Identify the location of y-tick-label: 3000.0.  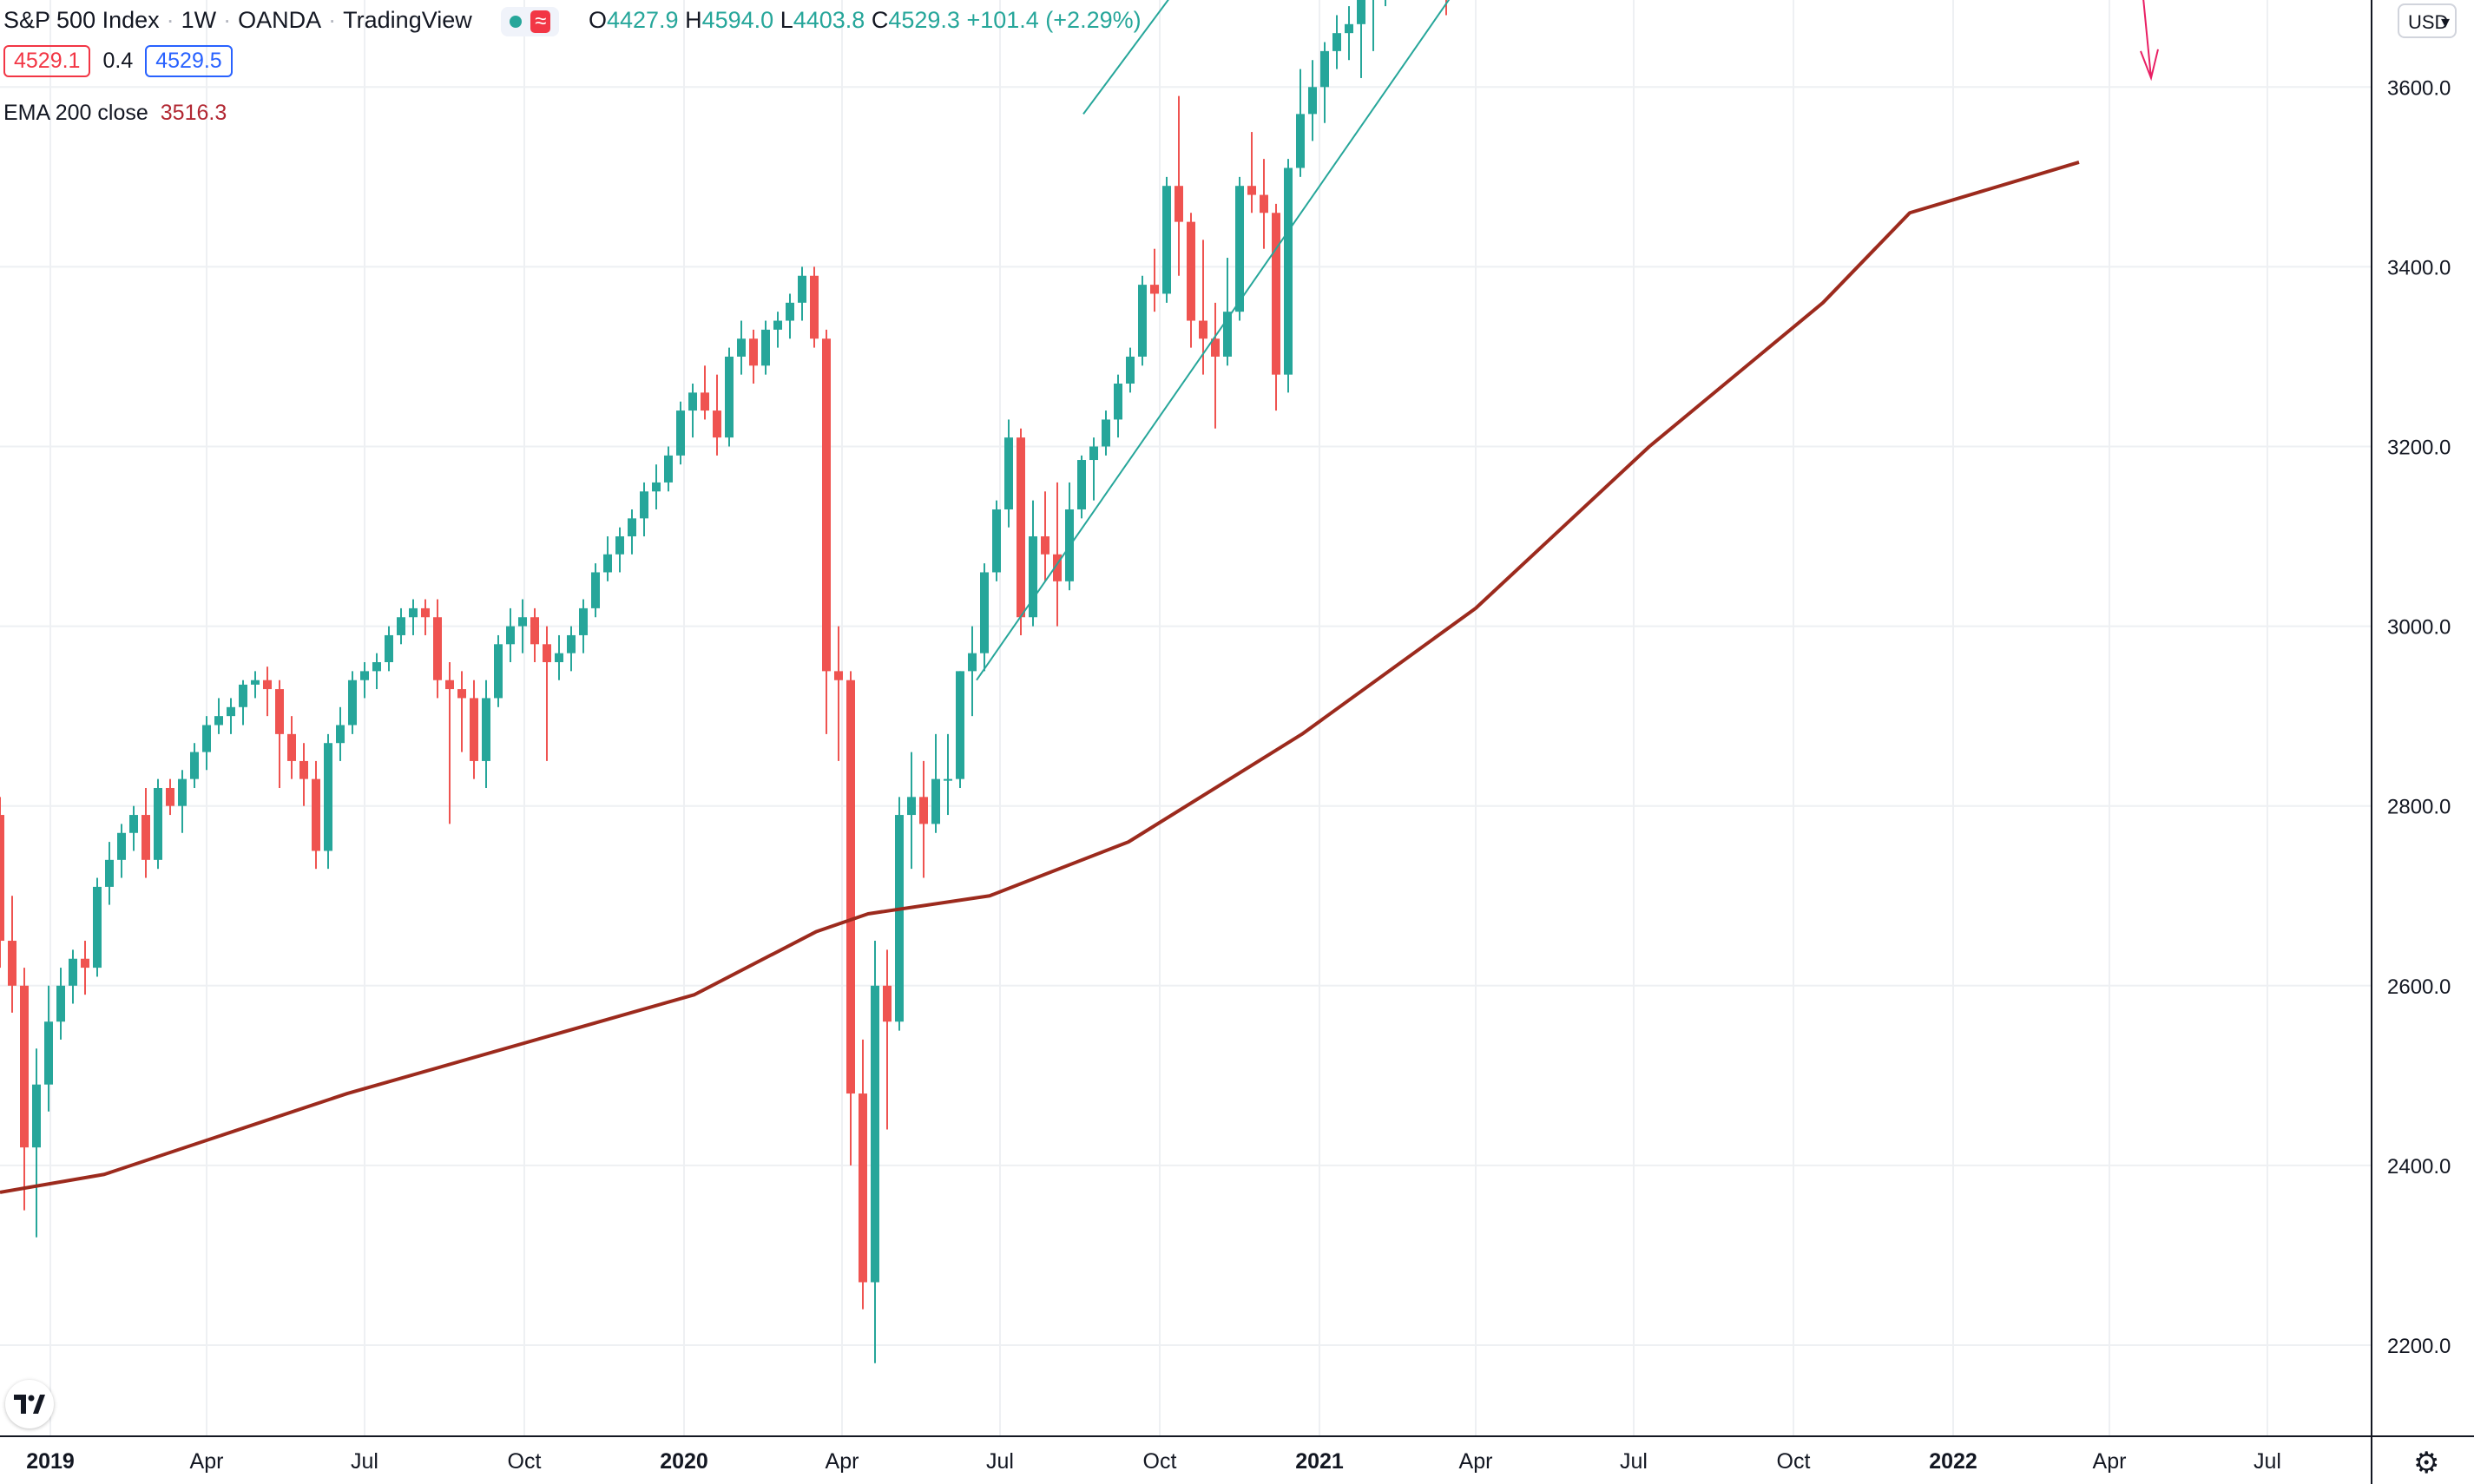
(2419, 628).